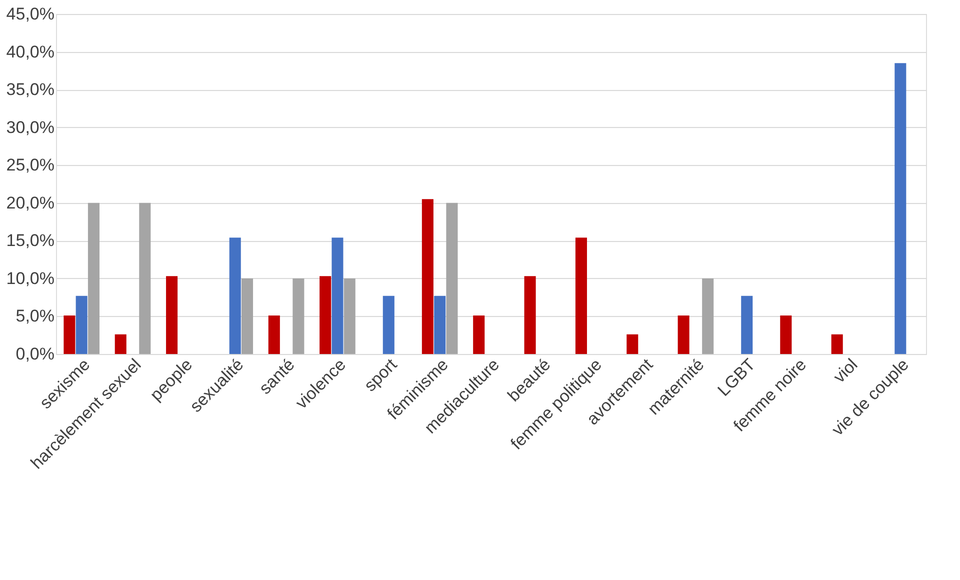 The image size is (960, 580). I want to click on y-tick-label: 0,0%, so click(35, 354).